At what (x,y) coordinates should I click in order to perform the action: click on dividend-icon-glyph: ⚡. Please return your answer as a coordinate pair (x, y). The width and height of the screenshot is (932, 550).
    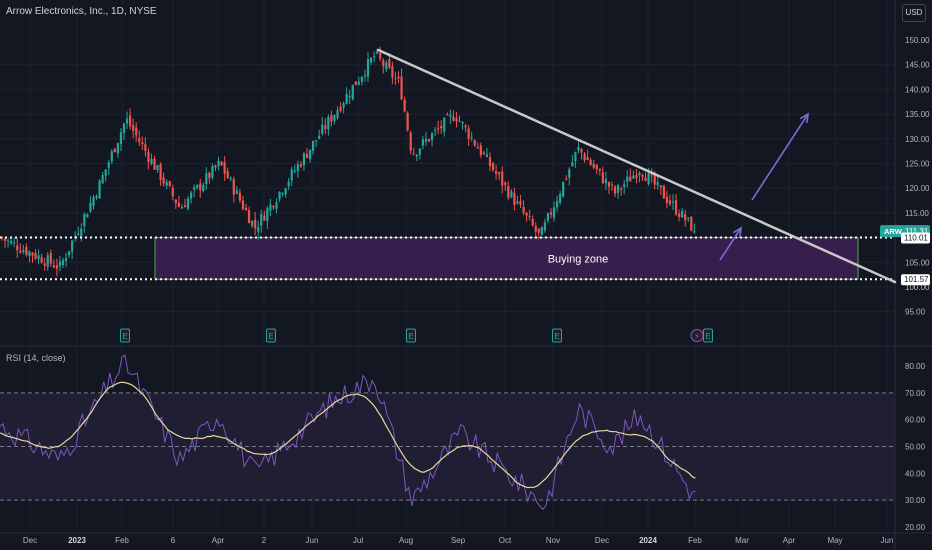
    Looking at the image, I should click on (697, 336).